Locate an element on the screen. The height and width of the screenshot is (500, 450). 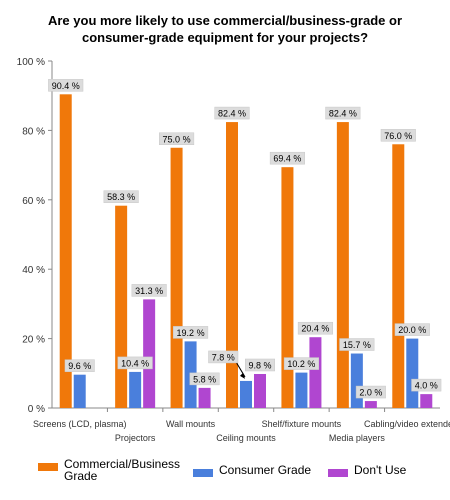
data-label: 7.8 % is located at coordinates (223, 357).